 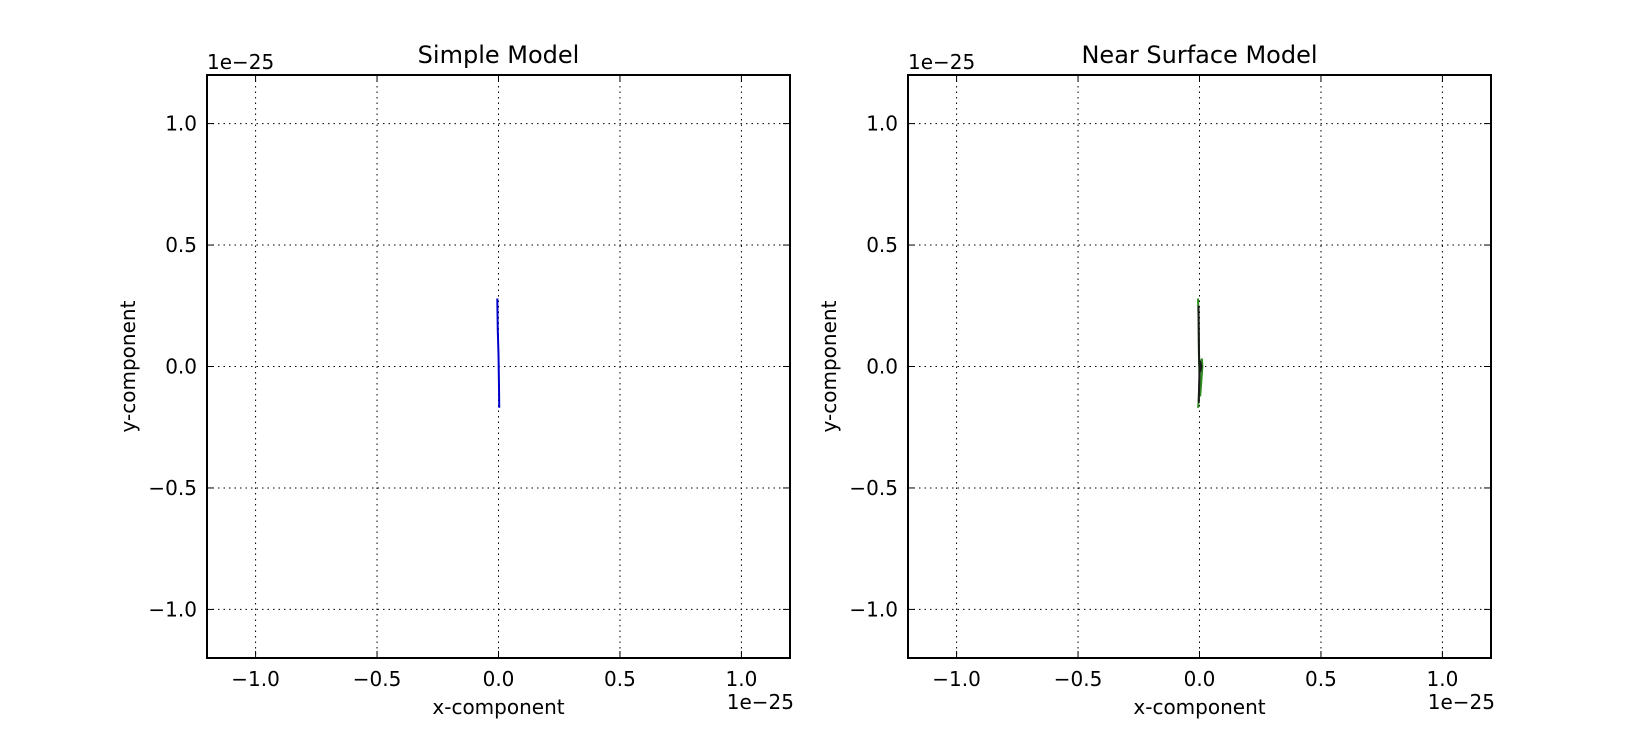 What do you see at coordinates (1199, 55) in the screenshot?
I see `chart-title: Near Surface Model` at bounding box center [1199, 55].